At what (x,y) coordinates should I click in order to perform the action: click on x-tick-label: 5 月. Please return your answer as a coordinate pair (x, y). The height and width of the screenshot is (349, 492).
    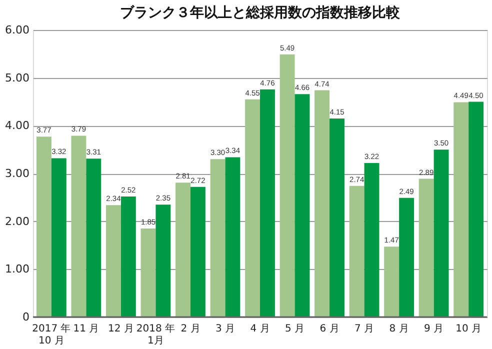
    Looking at the image, I should click on (294, 329).